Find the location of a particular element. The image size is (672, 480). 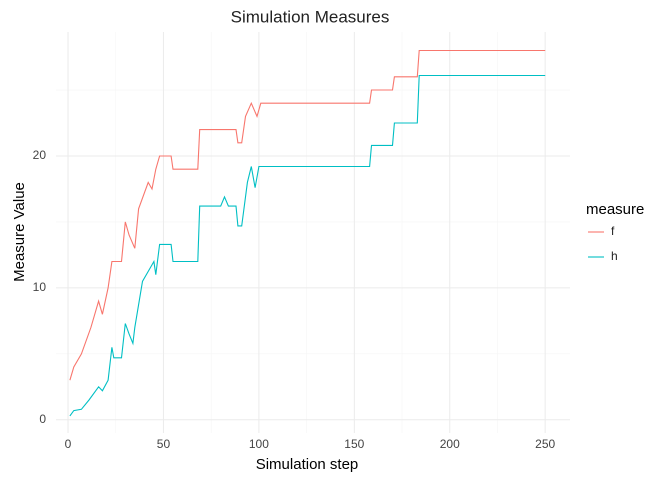

x-tick-label: 200 is located at coordinates (450, 444).